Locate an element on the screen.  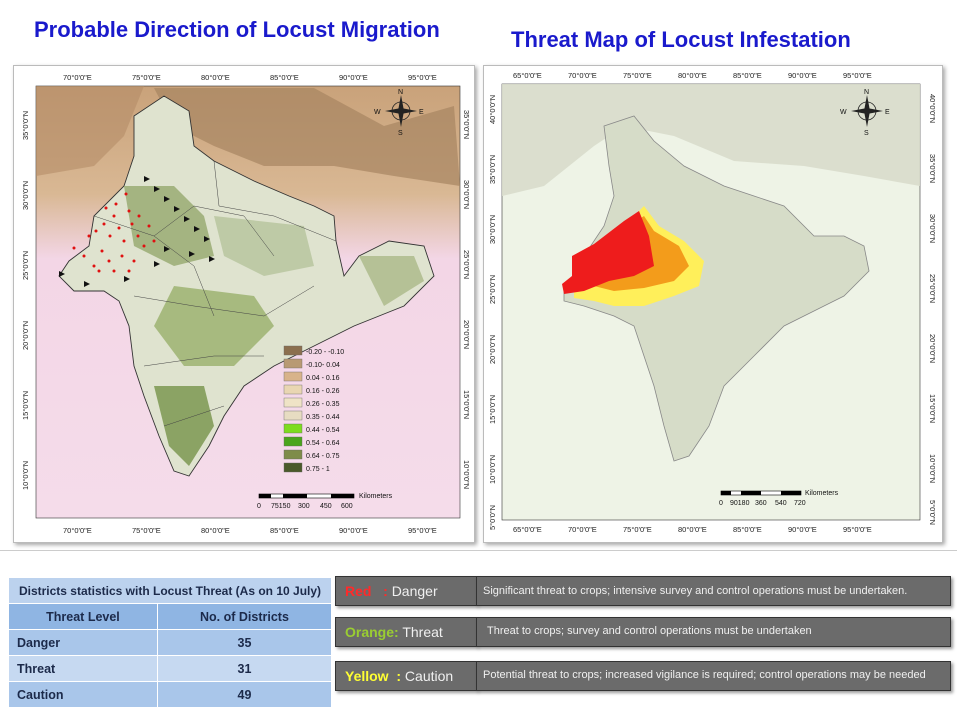
legend-label: 0.26 - 0.35 is located at coordinates (323, 404).